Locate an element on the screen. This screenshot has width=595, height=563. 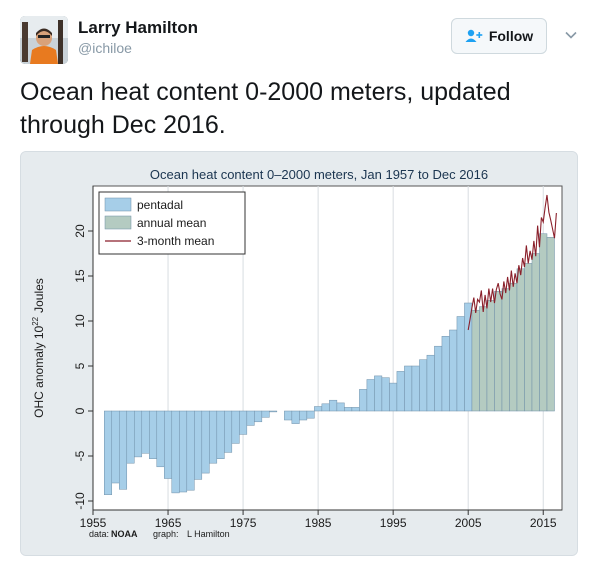
source-data-label: data: is located at coordinates (99, 534).